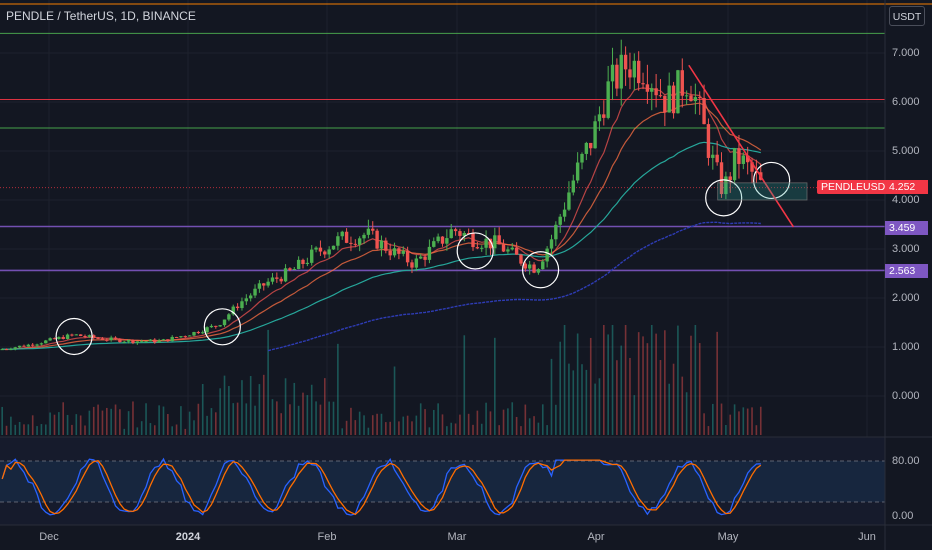 The height and width of the screenshot is (550, 932). Describe the element at coordinates (906, 187) in the screenshot. I see `last-price-tag: 4.252` at that location.